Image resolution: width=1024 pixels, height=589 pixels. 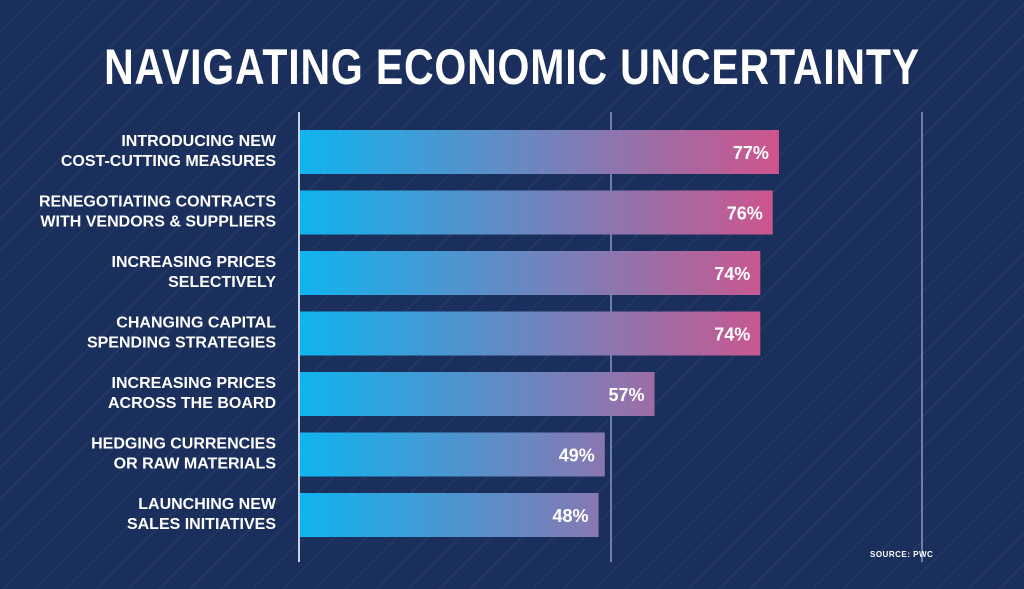 I want to click on category-label: INTRODUCING NEW, so click(x=199, y=141).